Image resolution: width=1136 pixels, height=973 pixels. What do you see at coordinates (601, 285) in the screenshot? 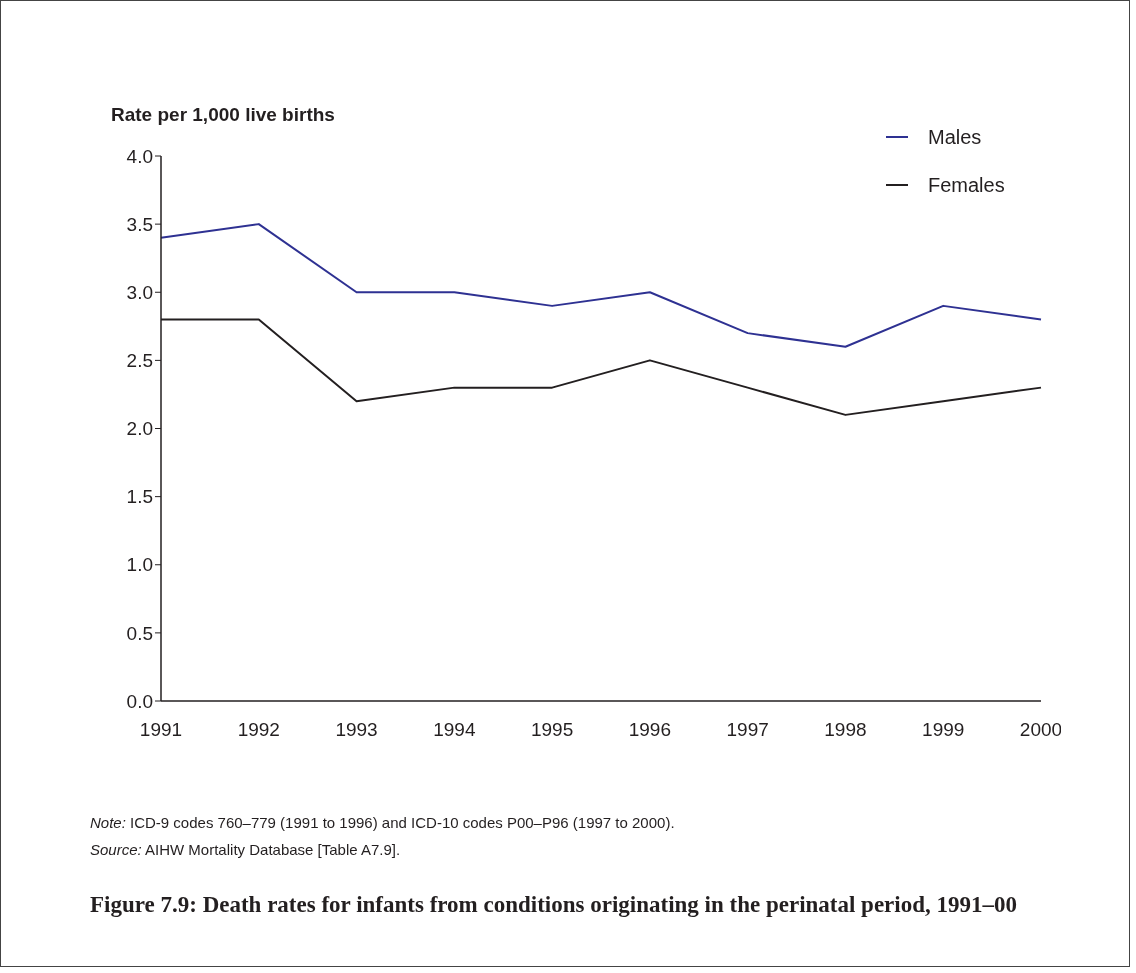
I see `line-series` at bounding box center [601, 285].